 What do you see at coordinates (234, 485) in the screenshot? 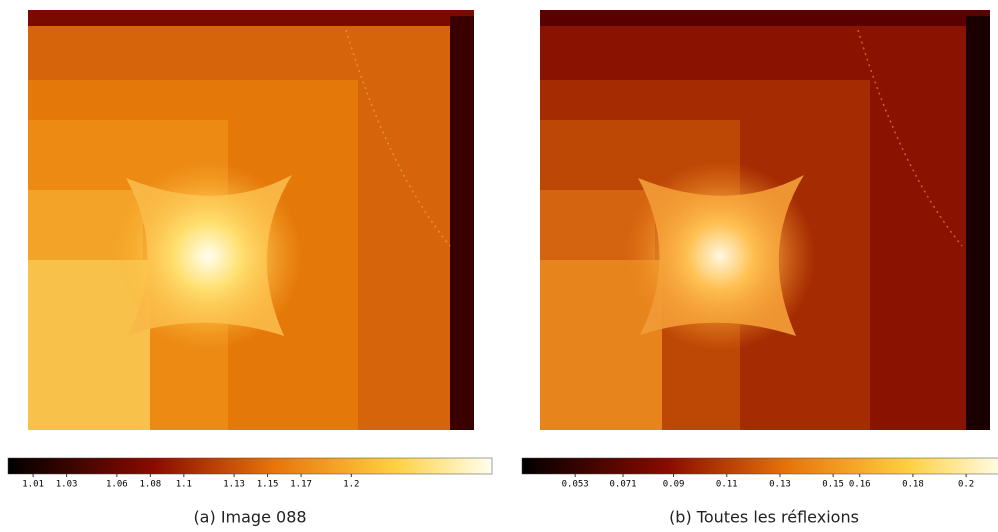
I see `tick-label: 1.13` at bounding box center [234, 485].